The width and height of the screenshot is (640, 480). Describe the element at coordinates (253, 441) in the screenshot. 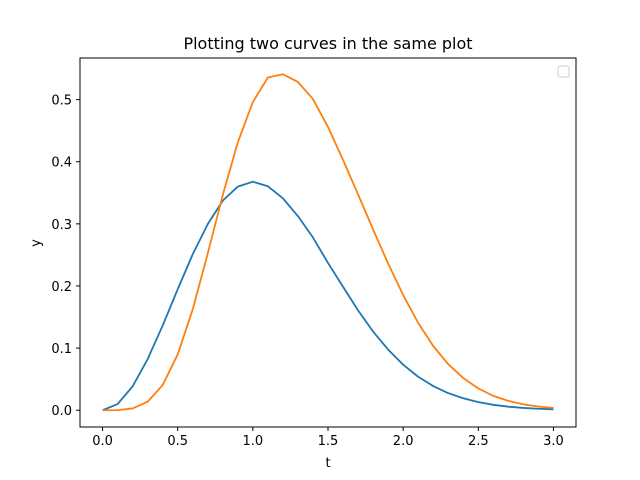

I see `x-tick-label: 1.0` at that location.